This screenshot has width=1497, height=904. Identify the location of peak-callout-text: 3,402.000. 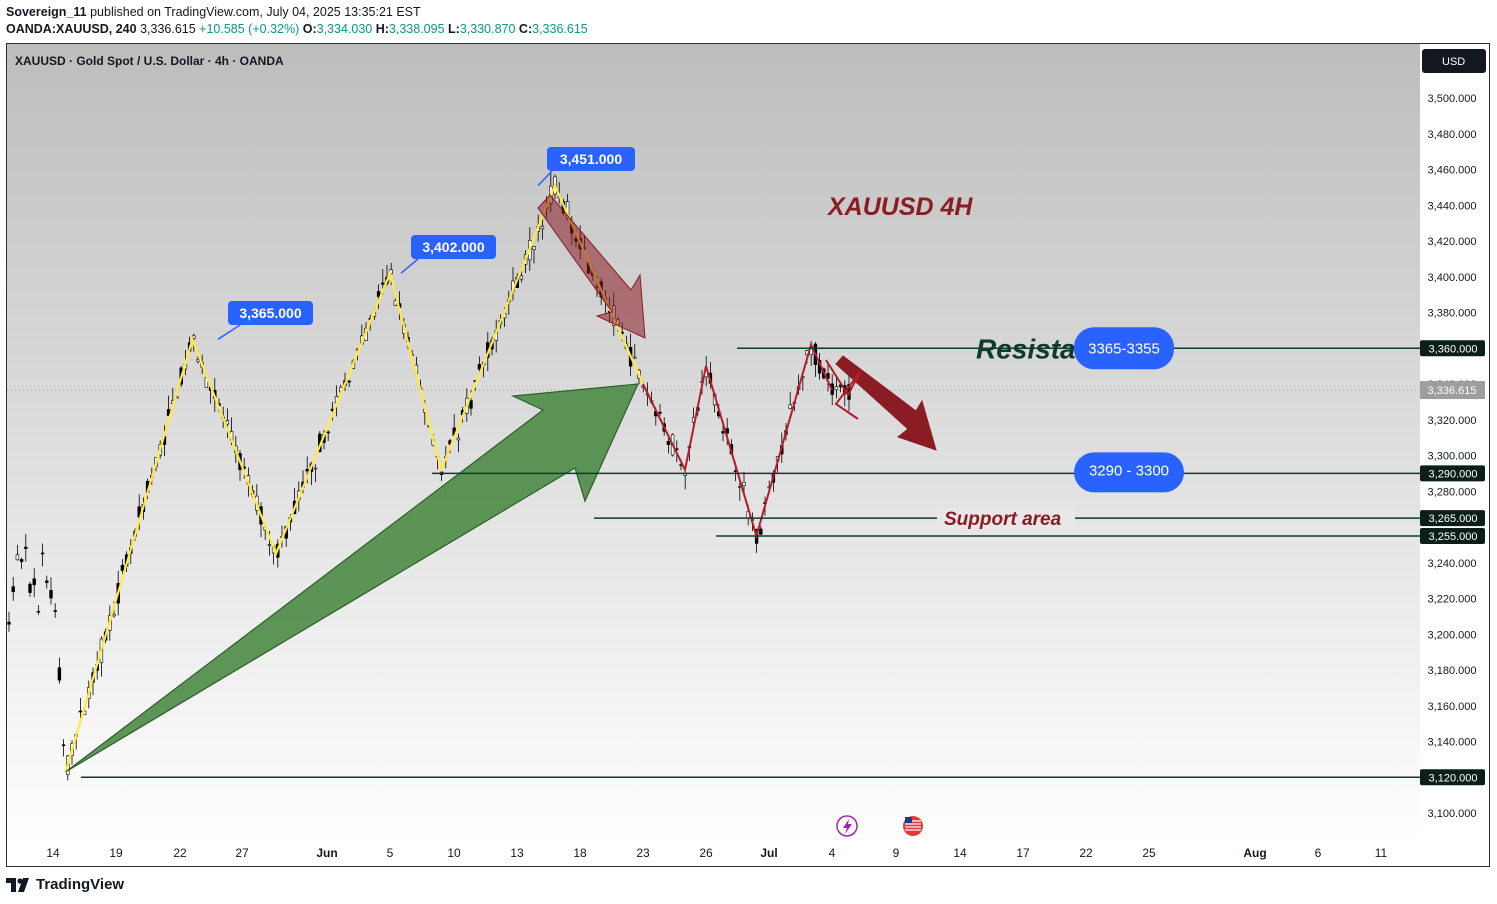
(453, 247).